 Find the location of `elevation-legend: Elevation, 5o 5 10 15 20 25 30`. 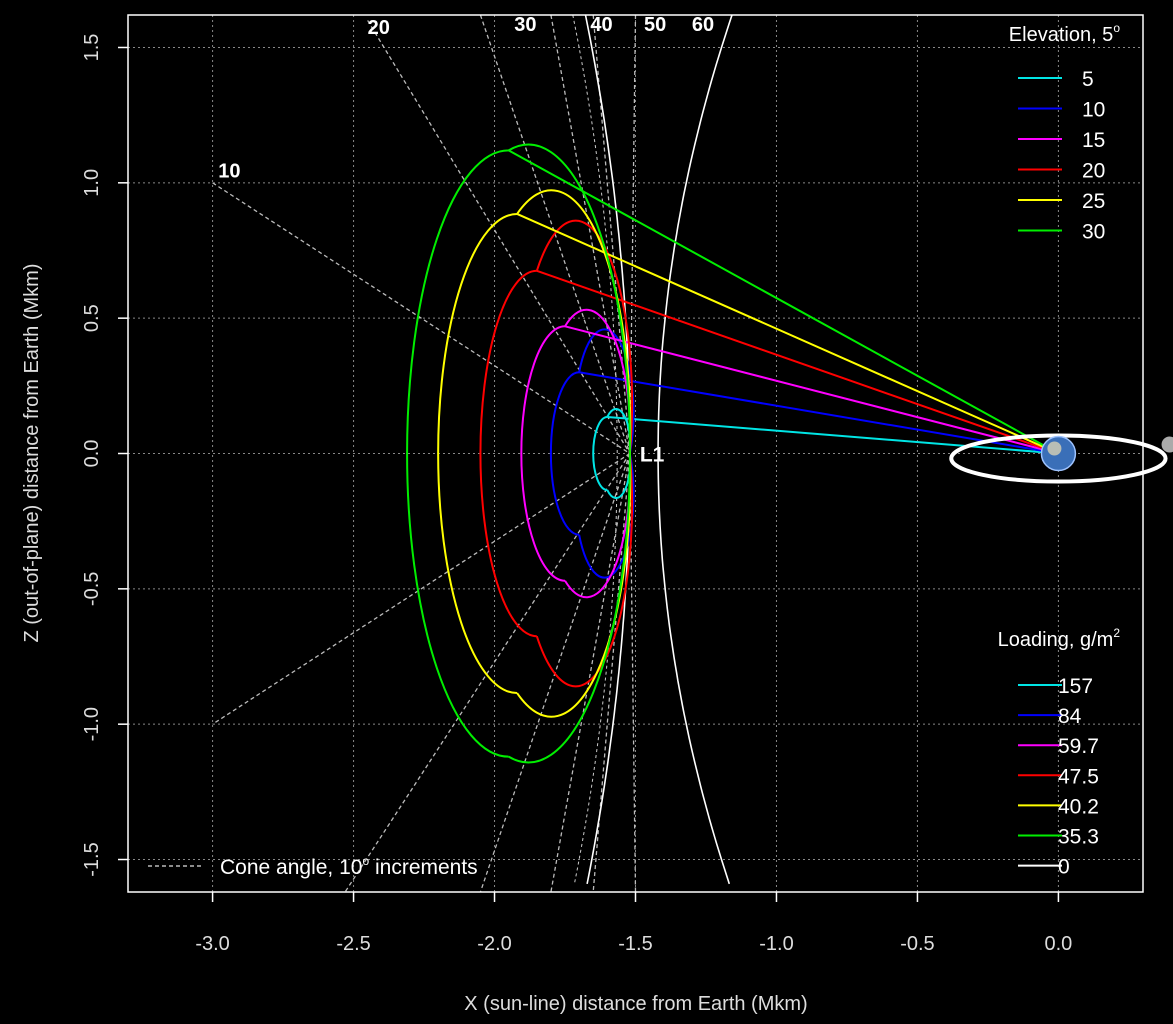

elevation-legend: Elevation, 5o 5 10 15 20 25 30 is located at coordinates (1065, 132).